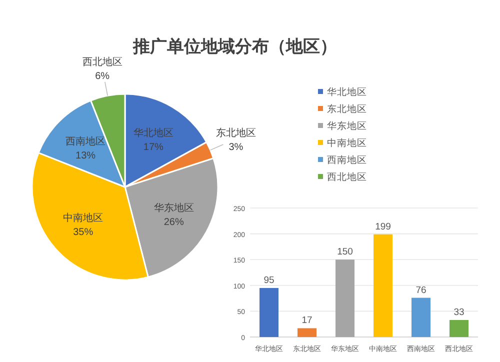 The image size is (500, 362). Describe the element at coordinates (345, 252) in the screenshot. I see `data-label: 150` at that location.